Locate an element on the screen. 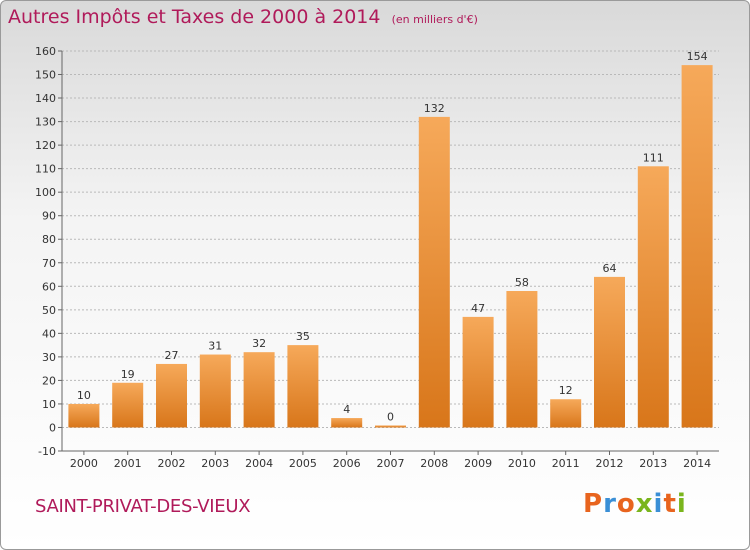 Image resolution: width=750 pixels, height=550 pixels. brand-logo: Proxiti is located at coordinates (635, 504).